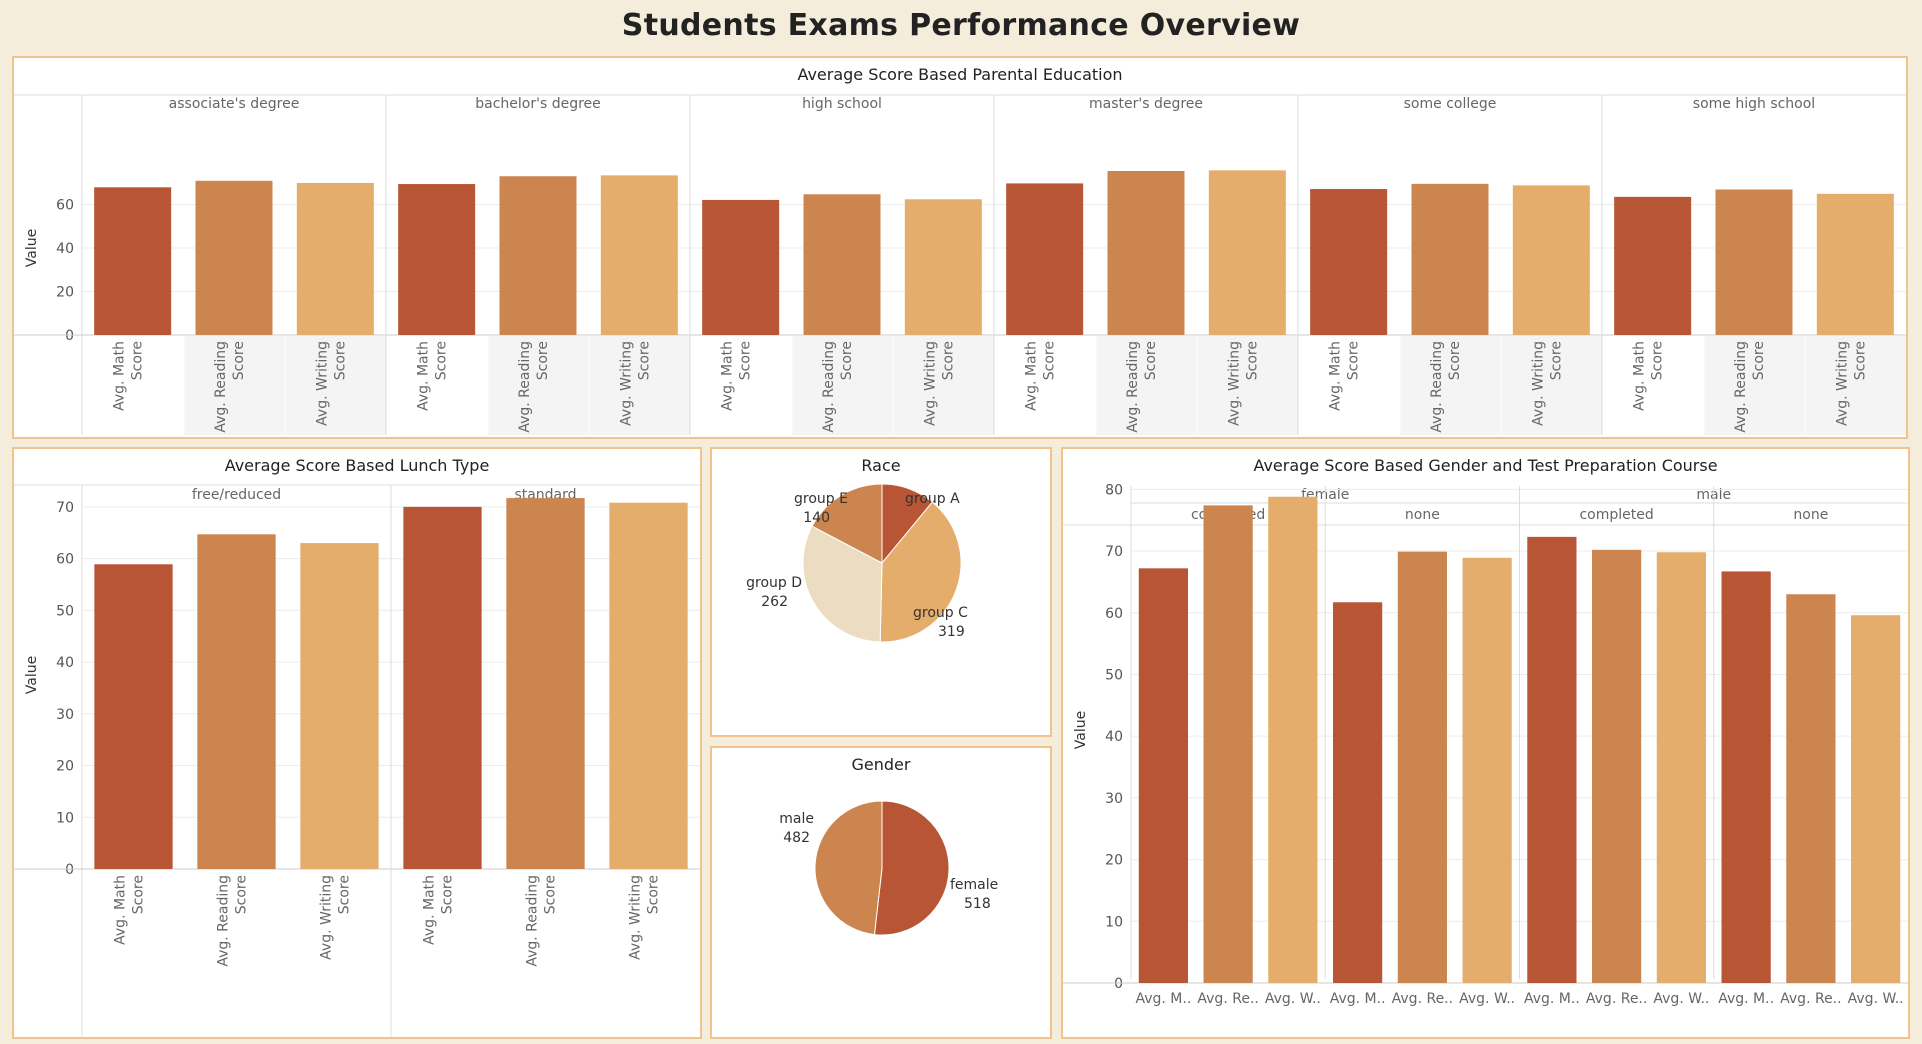 Image resolution: width=1922 pixels, height=1044 pixels. Describe the element at coordinates (1681, 767) in the screenshot. I see `bar-completed-avg-writing-score` at that location.